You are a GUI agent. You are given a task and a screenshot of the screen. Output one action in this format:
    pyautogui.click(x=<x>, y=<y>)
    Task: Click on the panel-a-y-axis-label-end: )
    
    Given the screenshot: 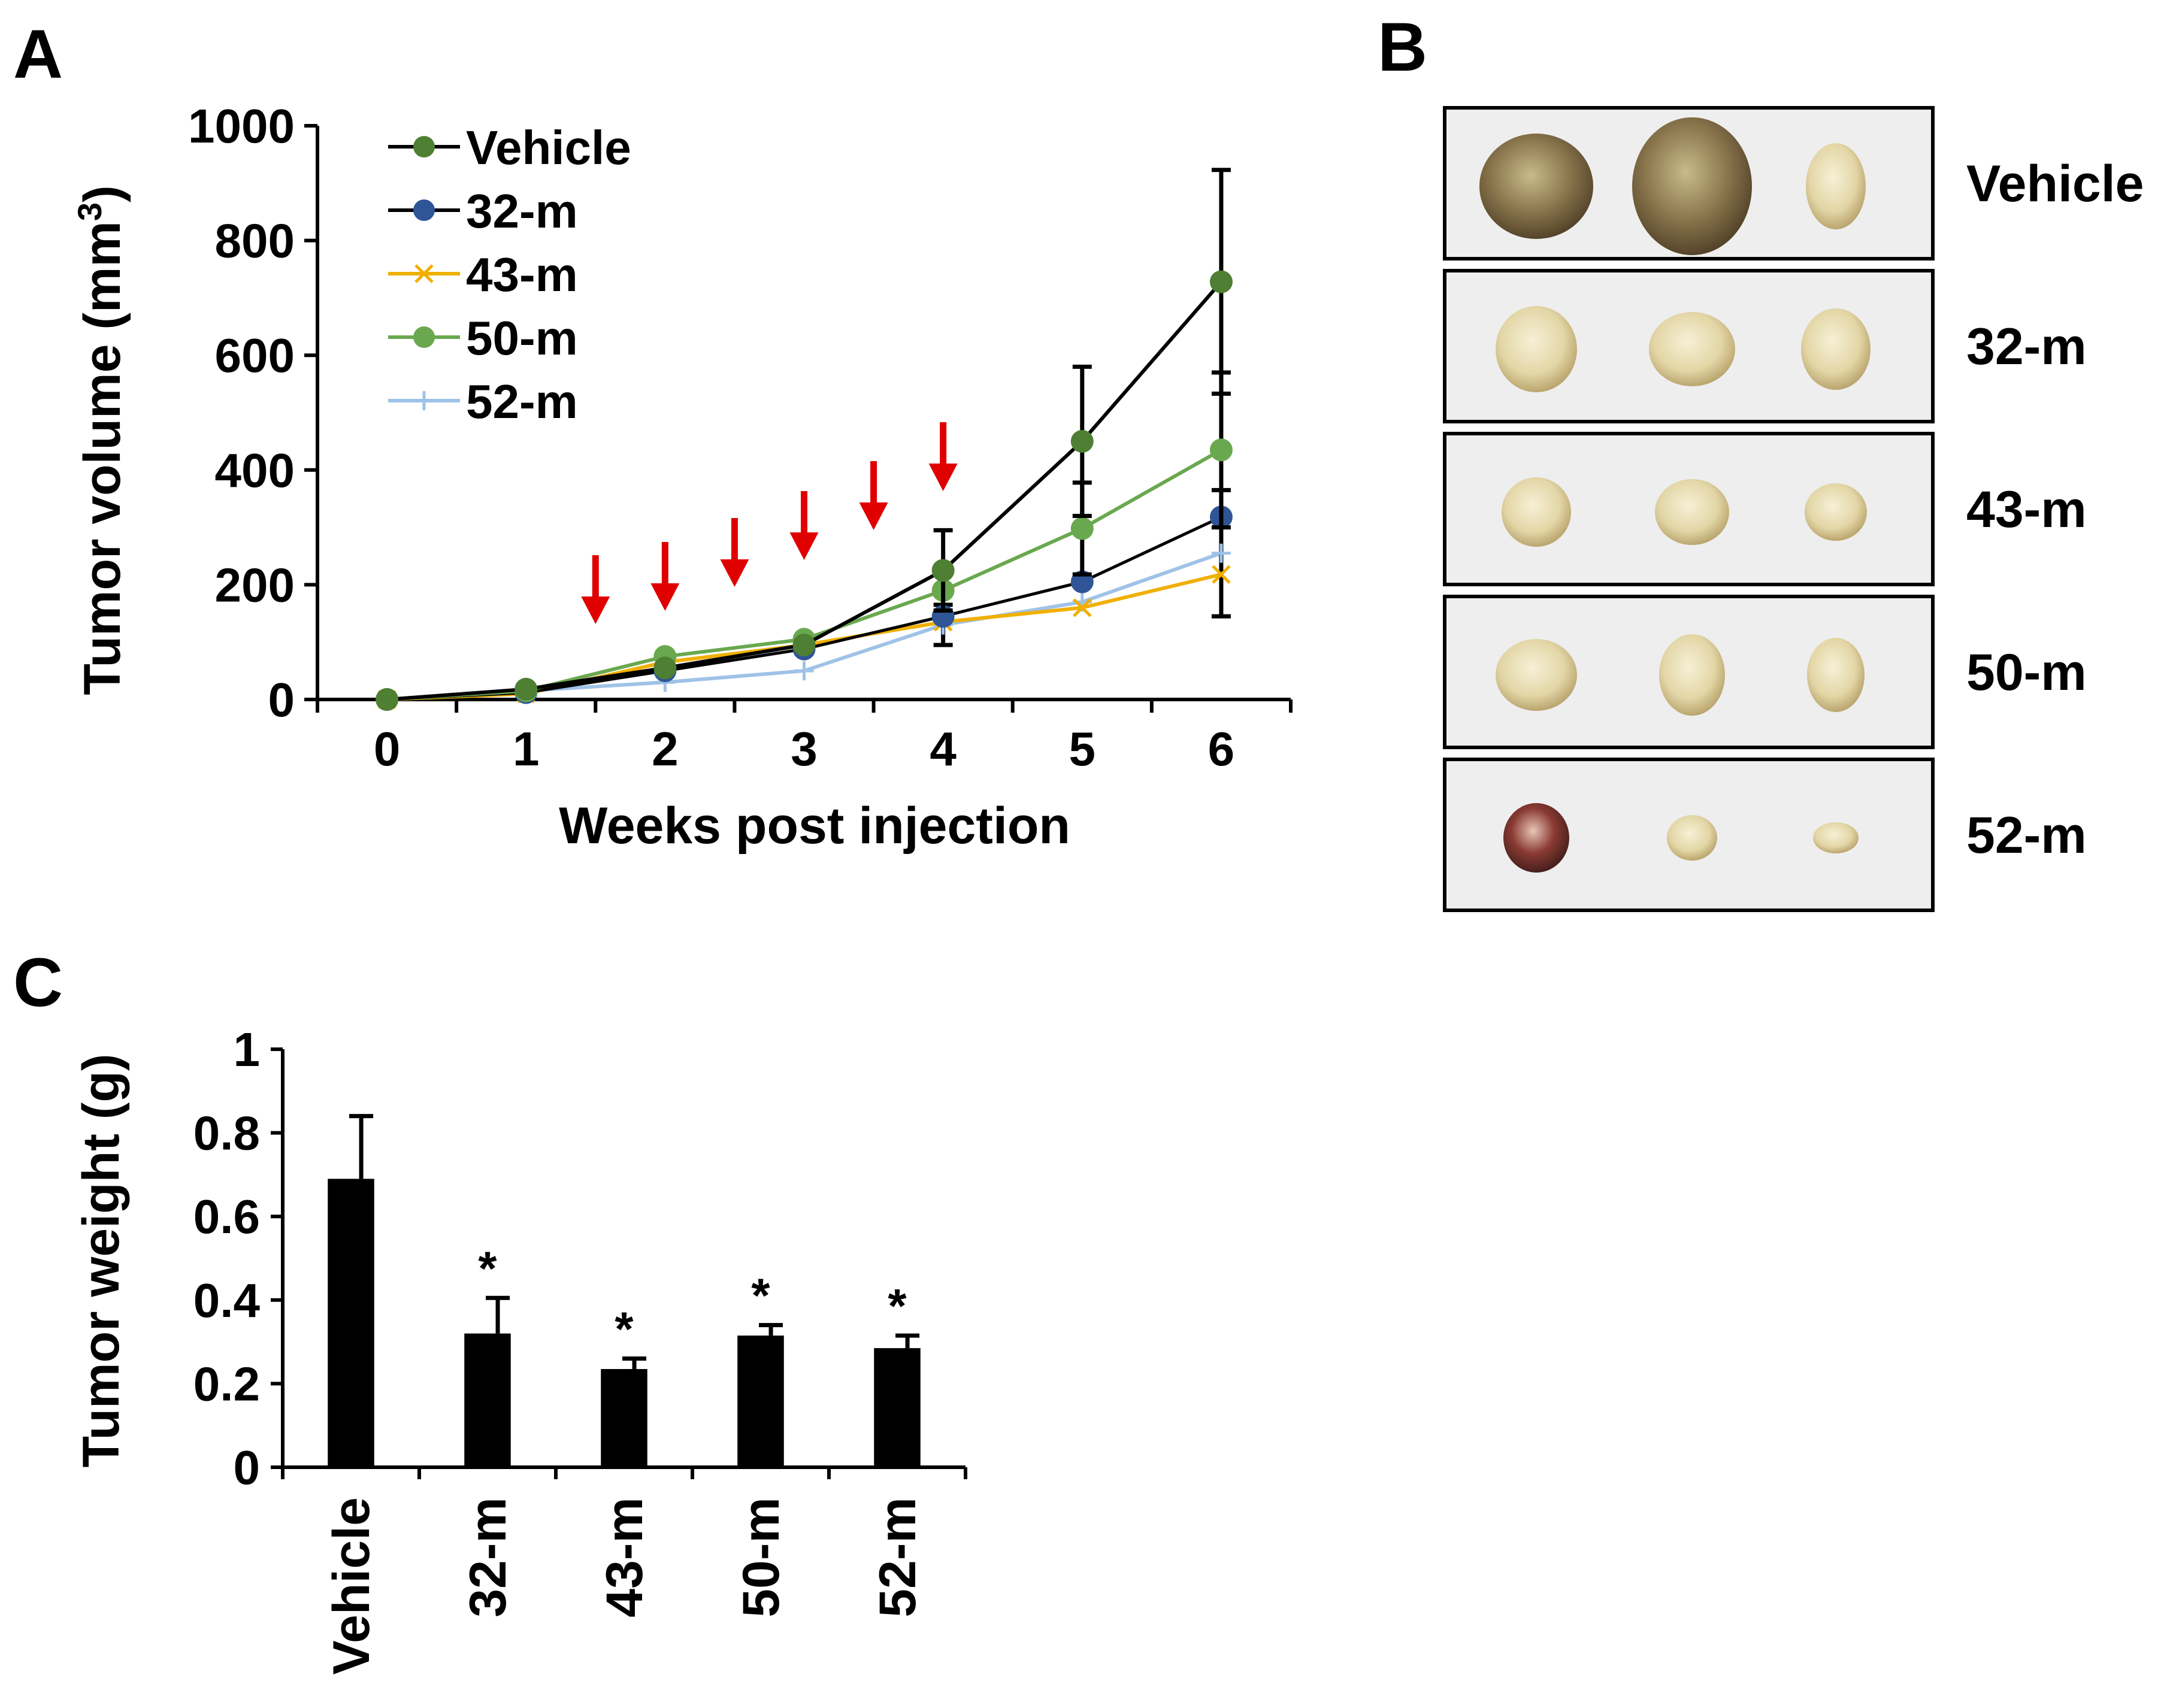 What is the action you would take?
    pyautogui.click(x=102, y=193)
    